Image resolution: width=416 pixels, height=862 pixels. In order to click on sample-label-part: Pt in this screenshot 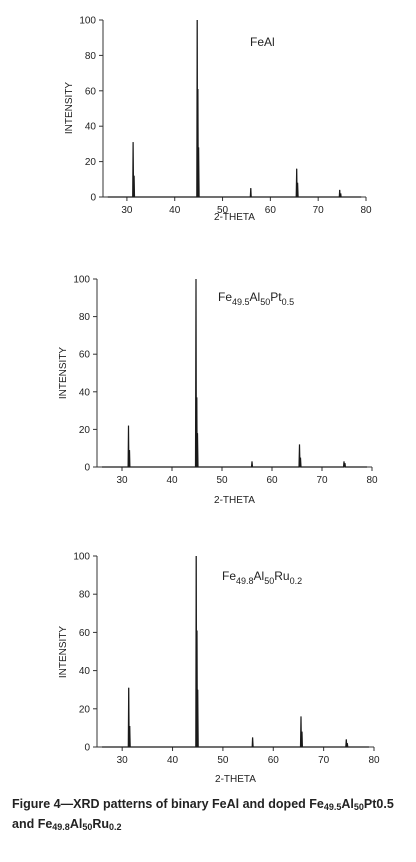, I will do `click(276, 297)`.